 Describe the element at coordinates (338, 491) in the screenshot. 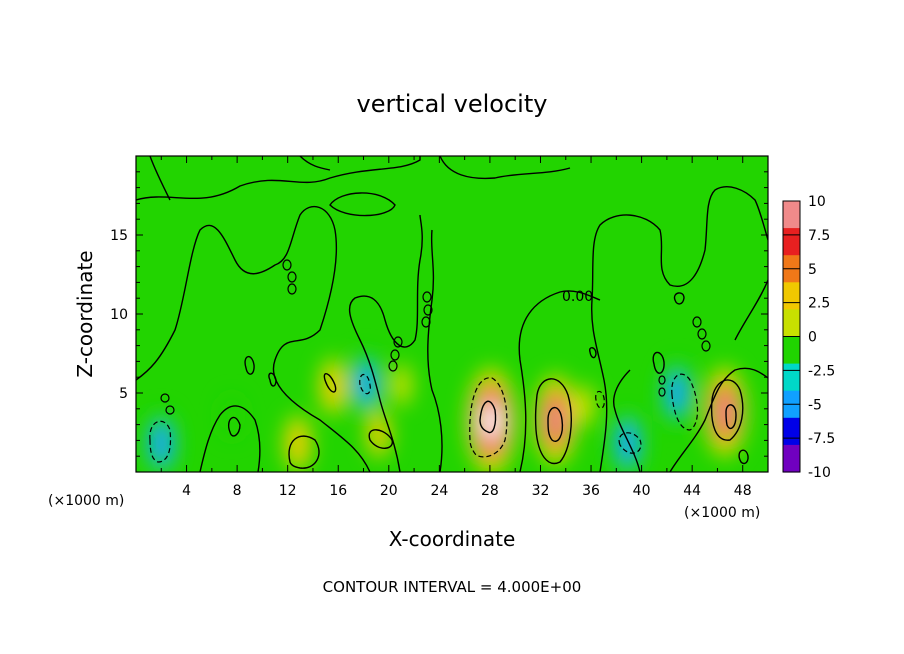

I see `x-tick-label: 16` at that location.